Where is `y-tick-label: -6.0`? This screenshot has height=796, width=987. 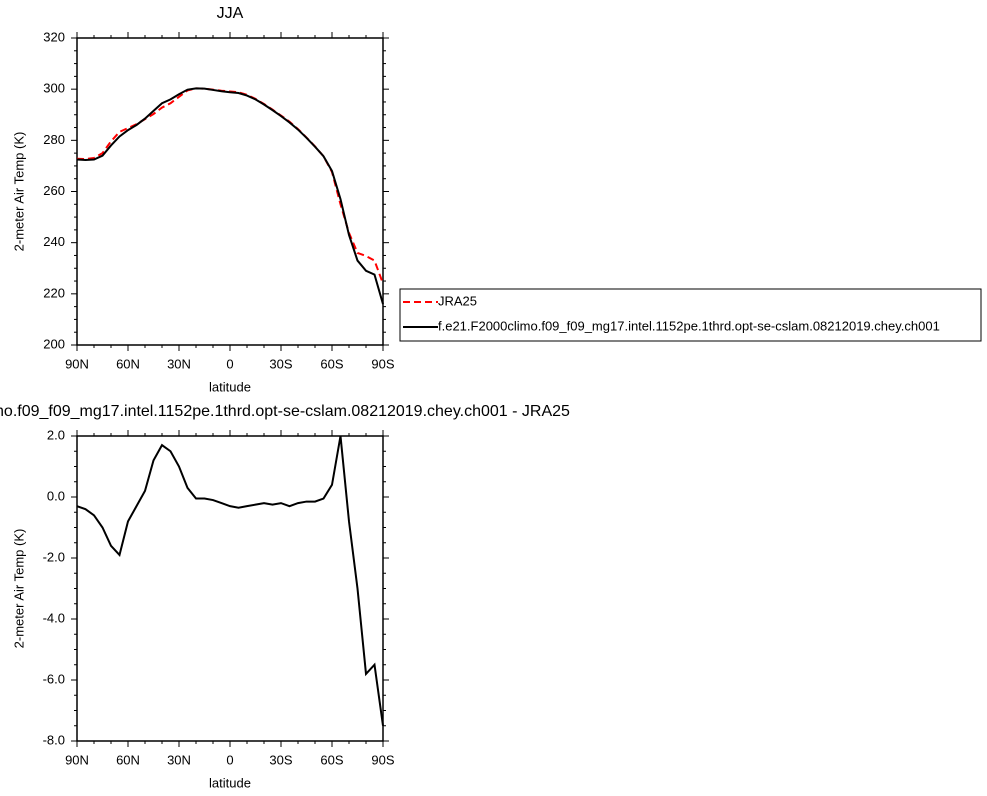 y-tick-label: -6.0 is located at coordinates (54, 678).